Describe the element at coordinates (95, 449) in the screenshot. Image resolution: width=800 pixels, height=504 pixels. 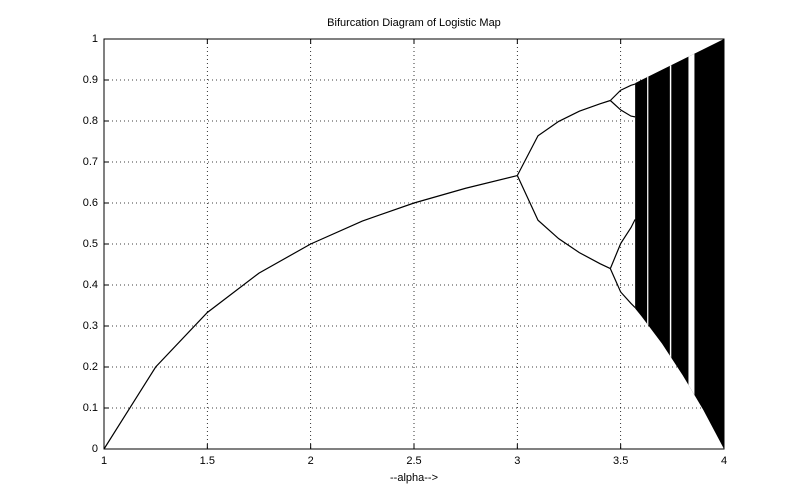
I see `y-tick-label: 0` at that location.